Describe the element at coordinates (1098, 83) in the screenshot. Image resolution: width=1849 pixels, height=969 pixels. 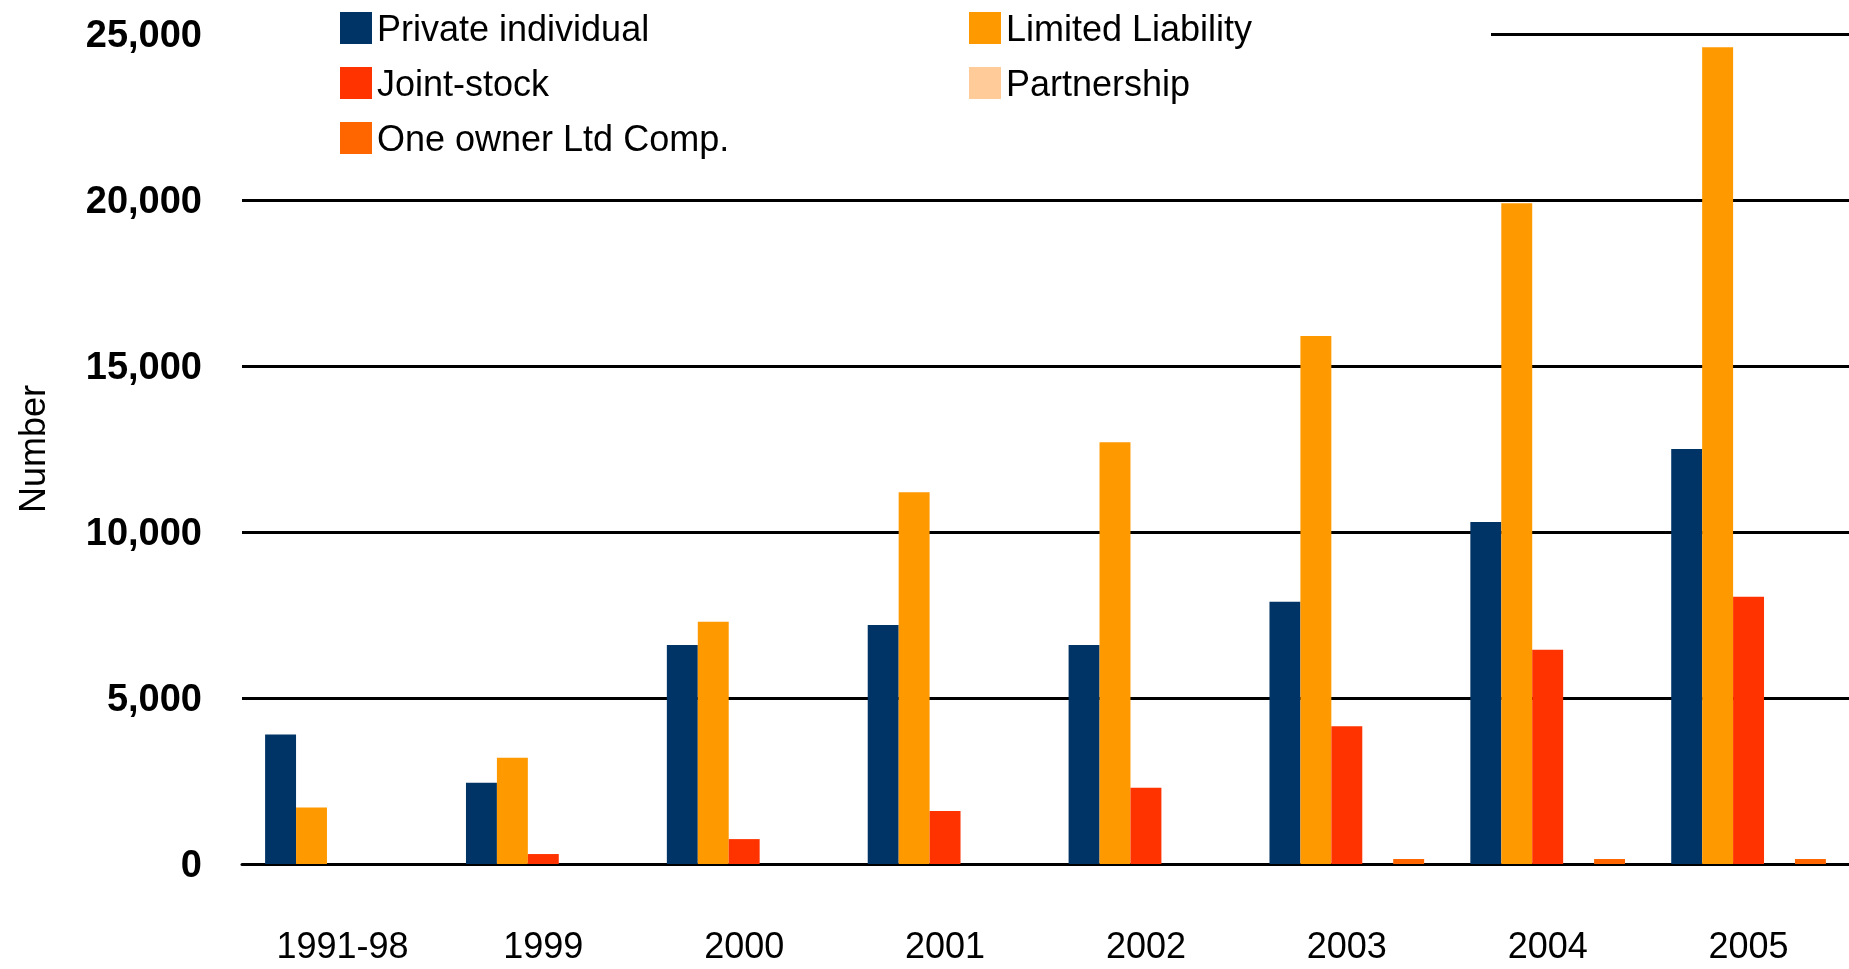
I see `legend-label: Partnership` at that location.